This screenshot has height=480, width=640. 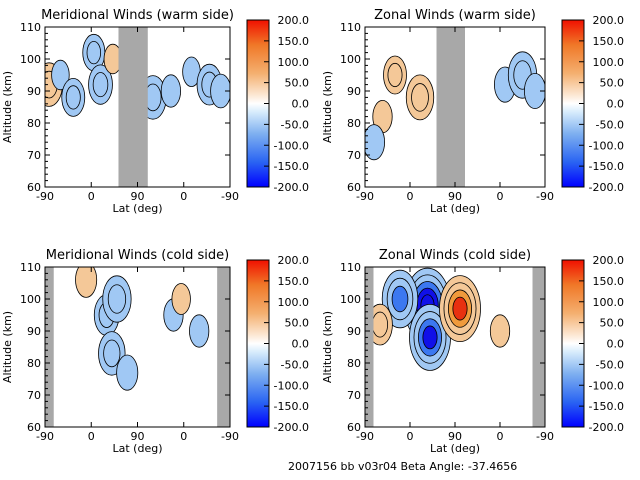 What do you see at coordinates (402, 466) in the screenshot?
I see `footer-label: 2007156 bb v03r04 Beta Angle: -37.4656` at bounding box center [402, 466].